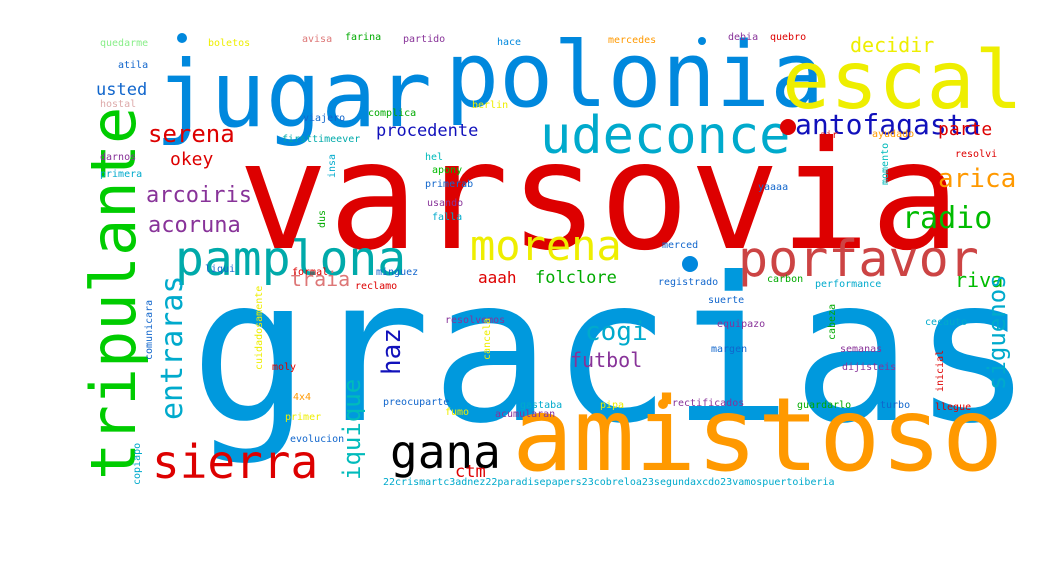  What do you see at coordinates (220, 269) in the screenshot?
I see `cloud-word: liqui` at bounding box center [220, 269].